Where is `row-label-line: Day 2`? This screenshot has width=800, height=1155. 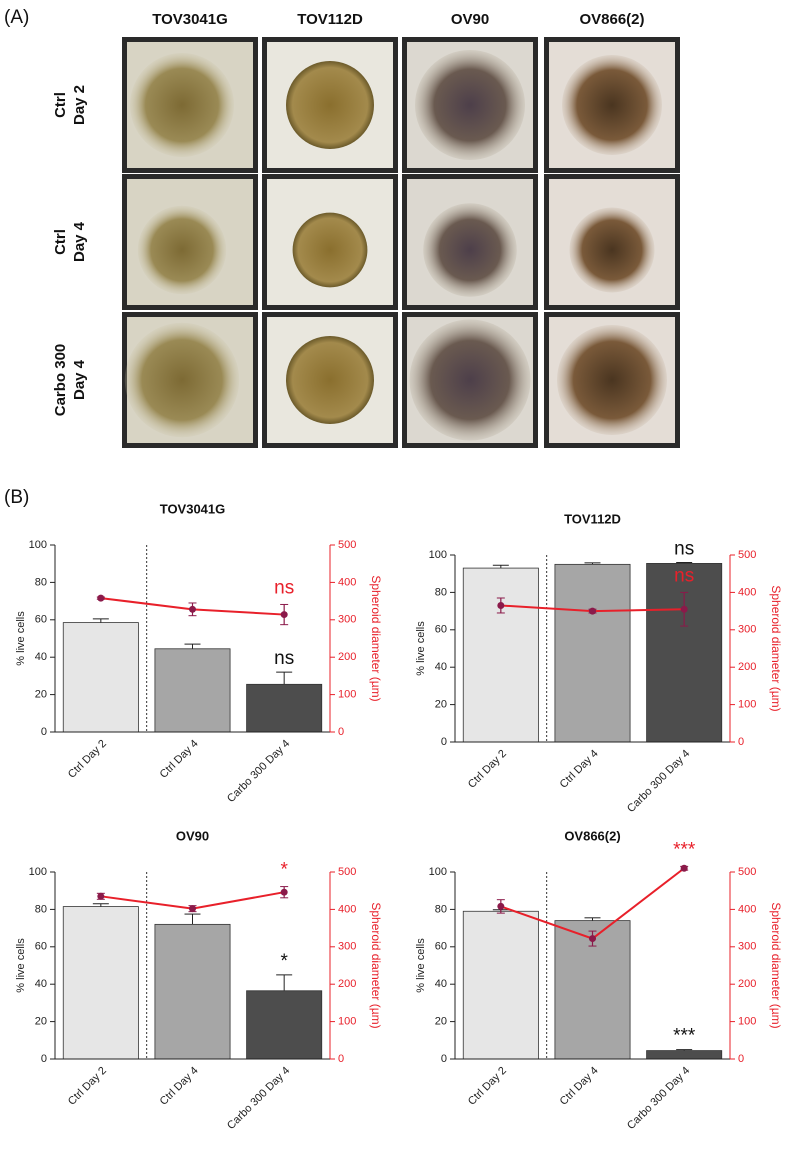 row-label-line: Day 2 is located at coordinates (79, 105).